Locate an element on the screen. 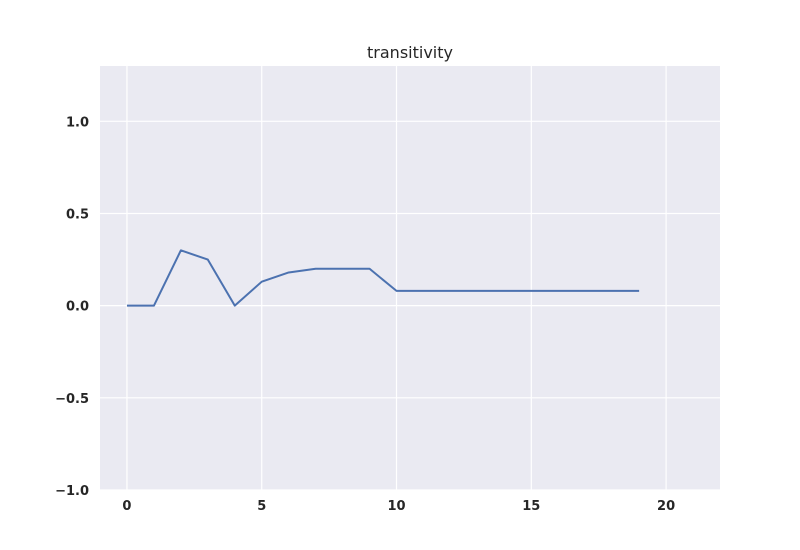  y-tick-label: −1.0 is located at coordinates (72, 491).